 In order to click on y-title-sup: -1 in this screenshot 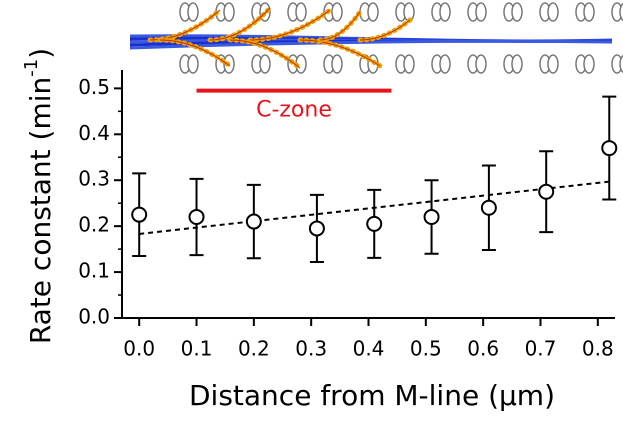, I will do `click(31, 68)`.